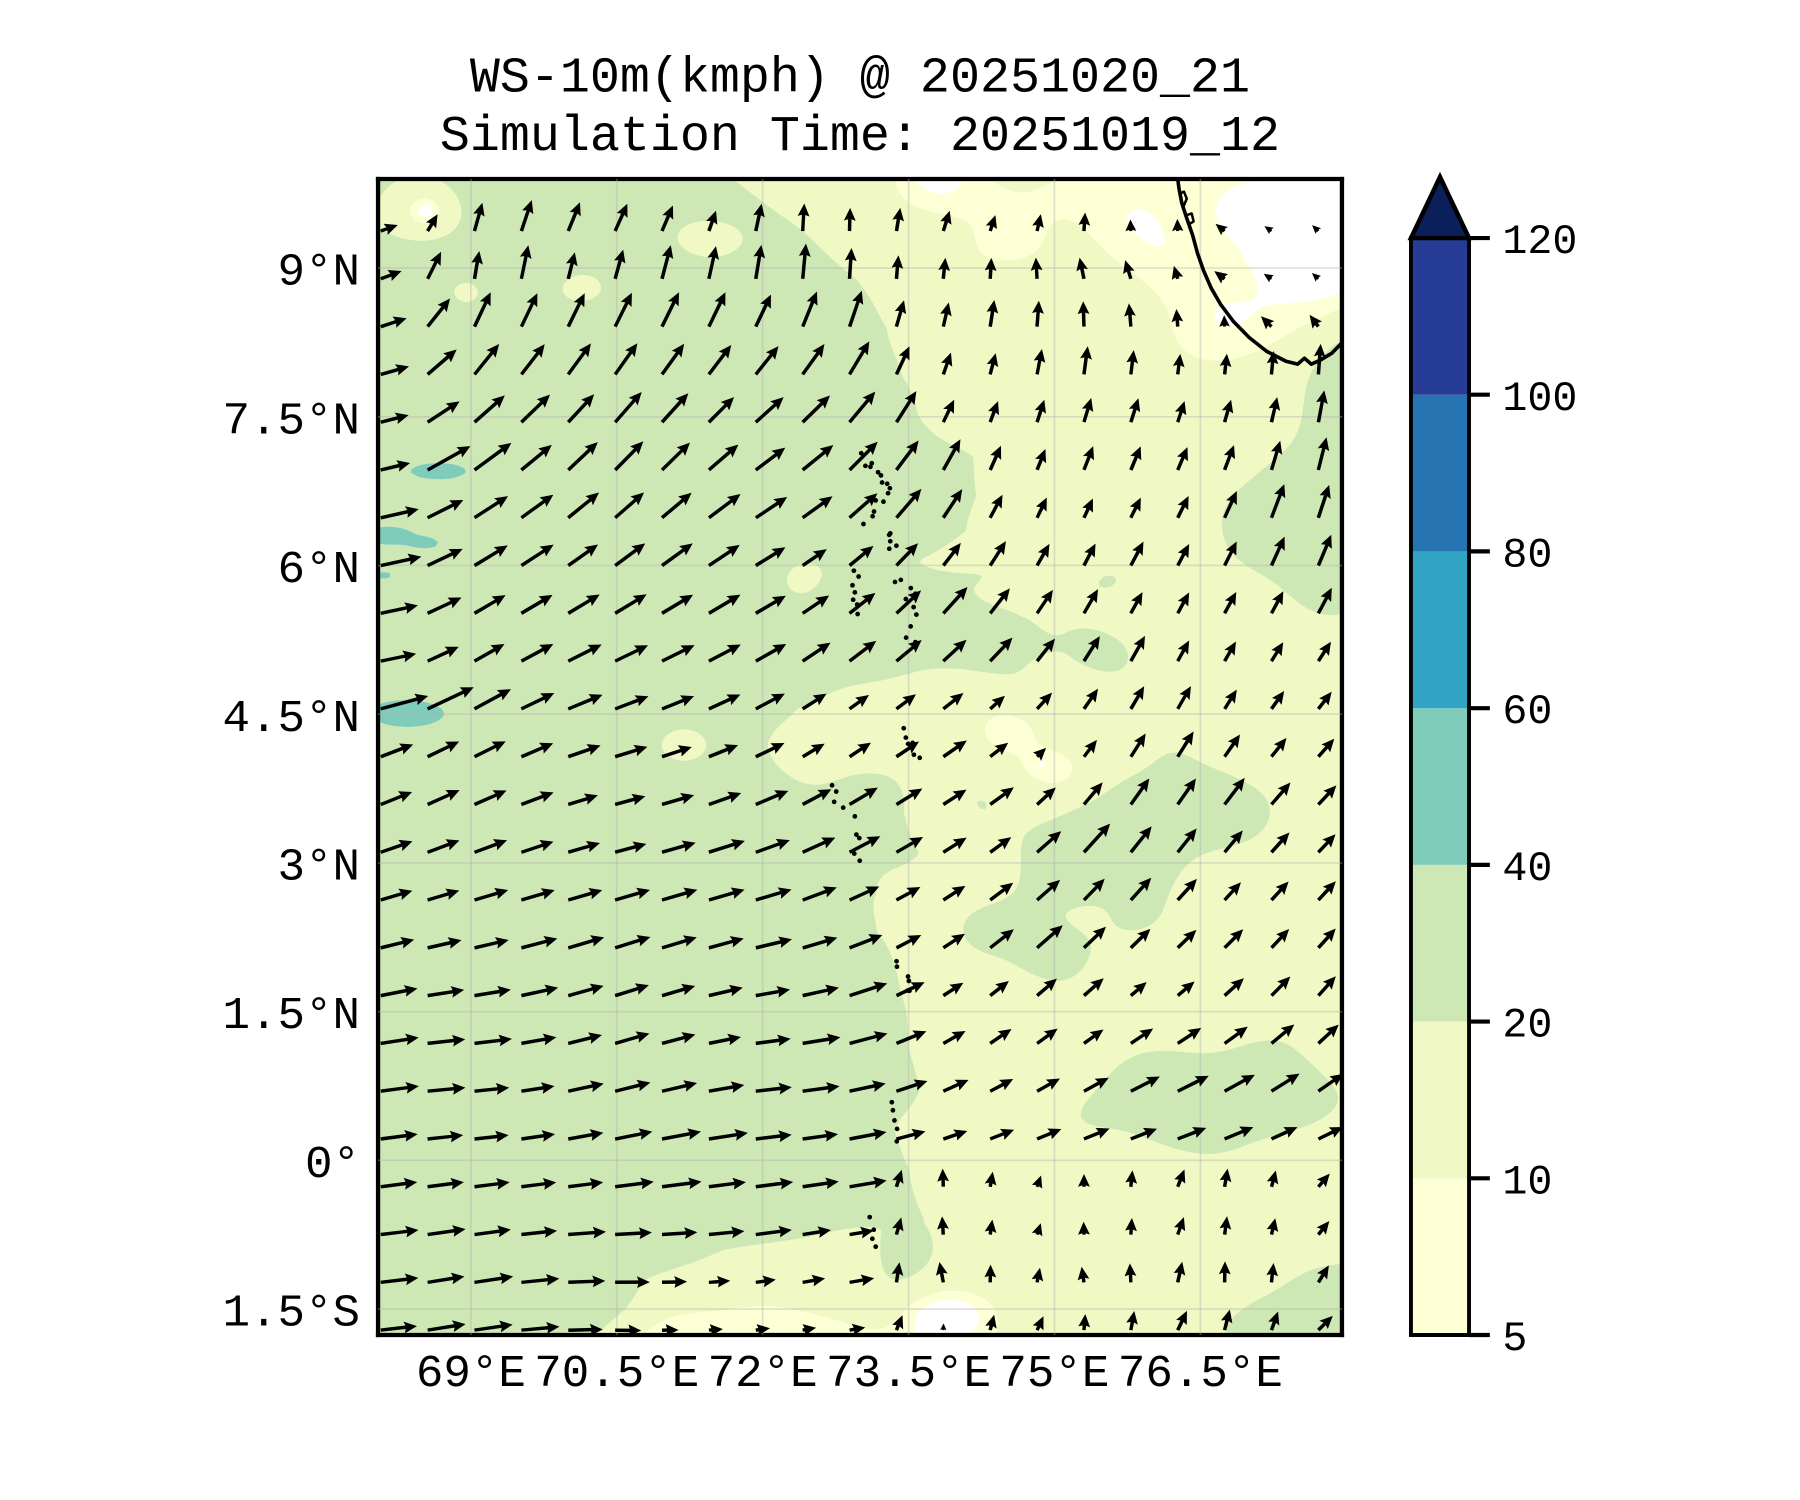 This screenshot has height=1500, width=1800. Describe the element at coordinates (1539, 242) in the screenshot. I see `svg-text: 120` at that location.